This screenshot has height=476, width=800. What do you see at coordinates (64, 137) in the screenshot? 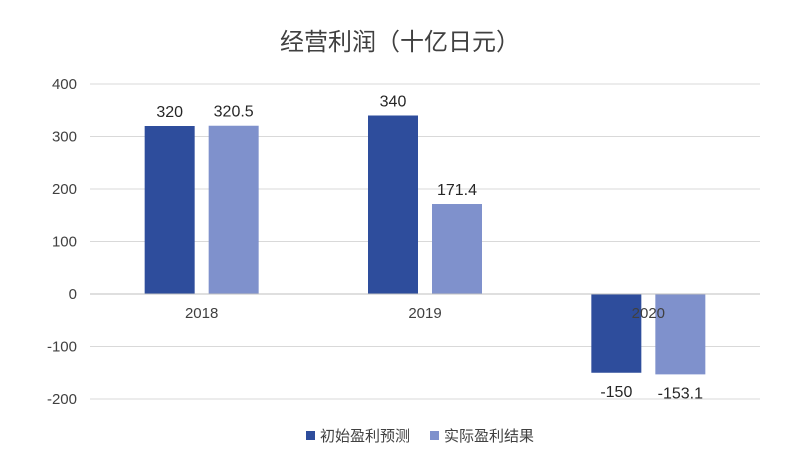
I see `y-tick-label: 300` at bounding box center [64, 137].